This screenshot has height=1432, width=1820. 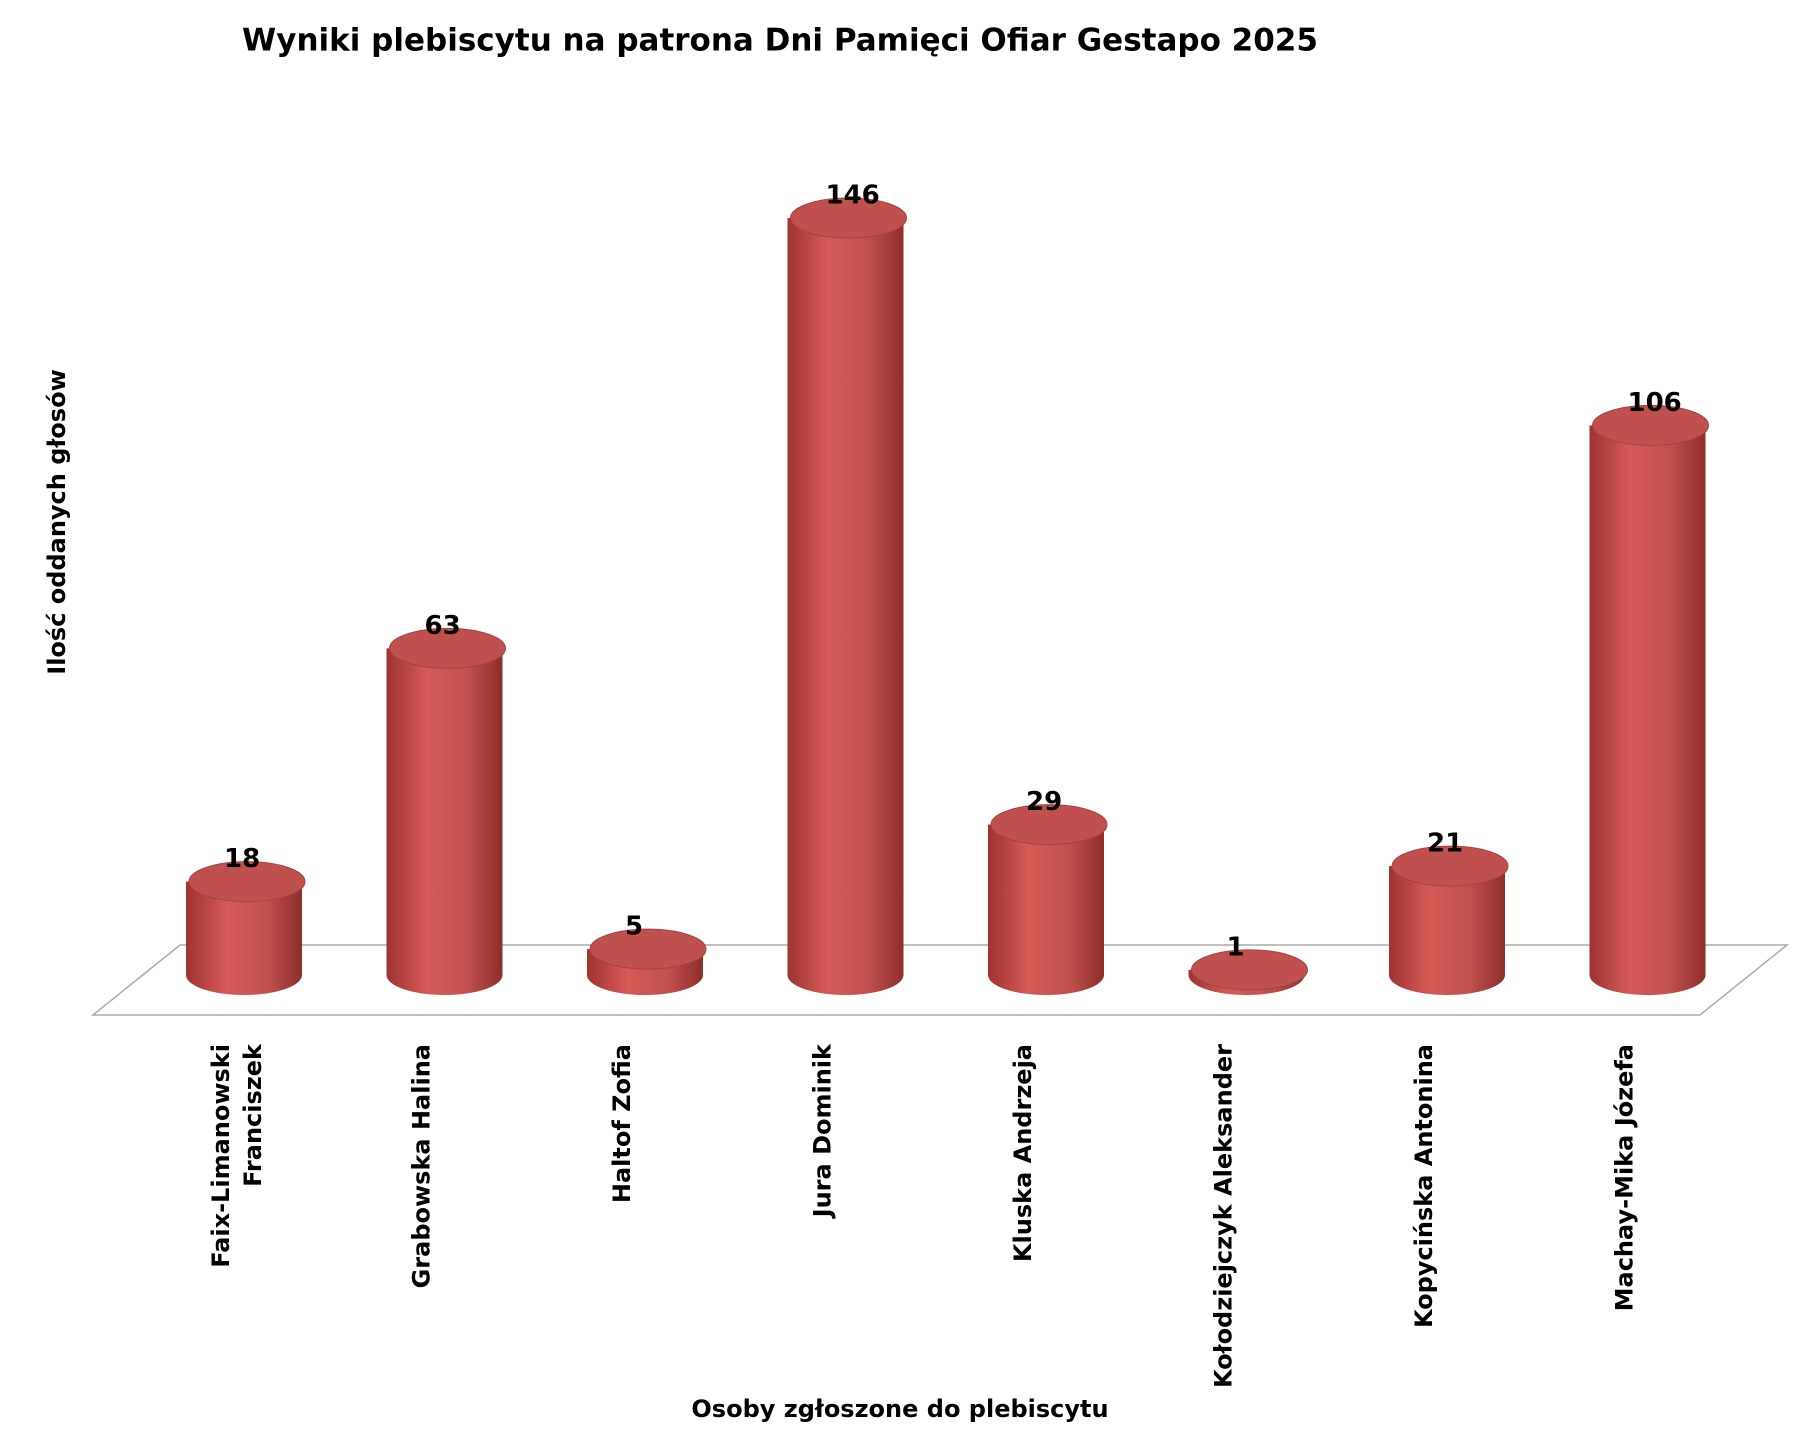 I want to click on x-tick-label: Haltof Zofia, so click(x=622, y=1123).